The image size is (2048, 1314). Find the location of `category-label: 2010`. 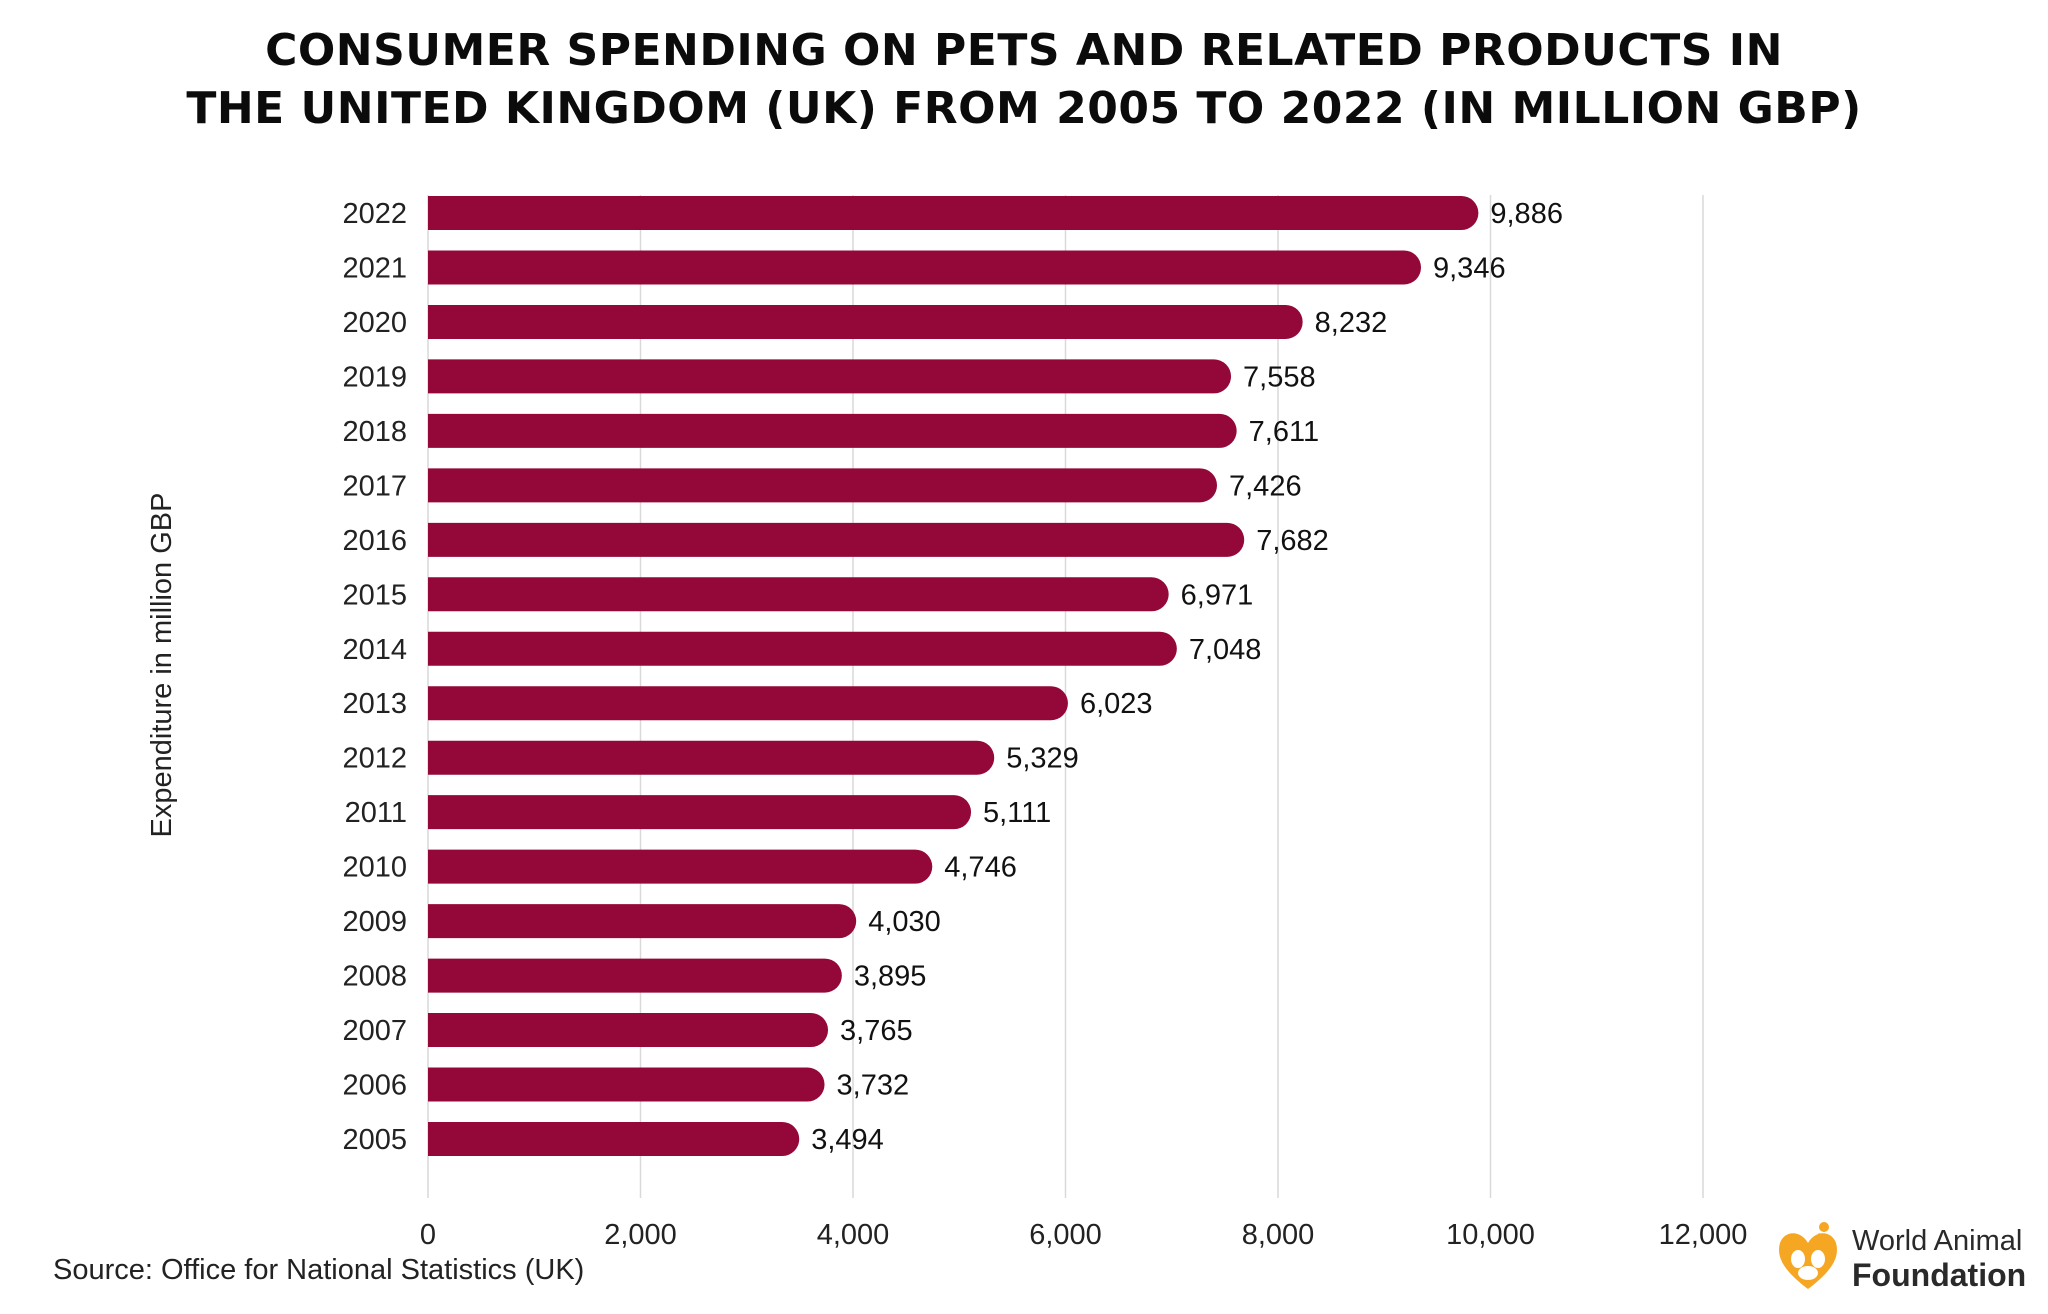

category-label: 2010 is located at coordinates (374, 868).